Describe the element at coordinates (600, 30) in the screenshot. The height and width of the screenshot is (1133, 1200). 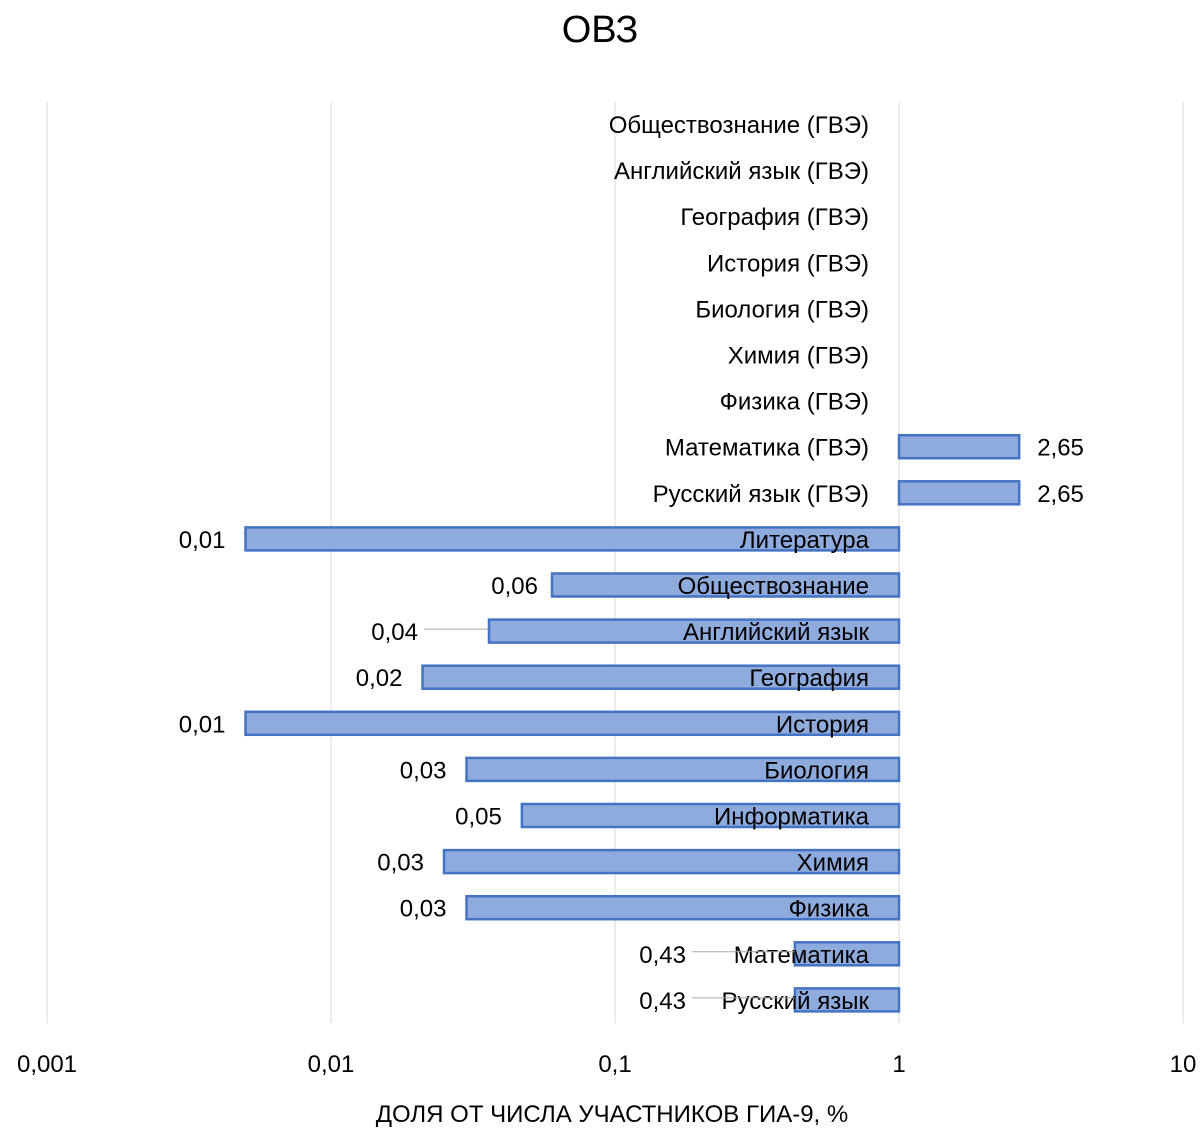
I see `chart-title: ОВЗ` at that location.